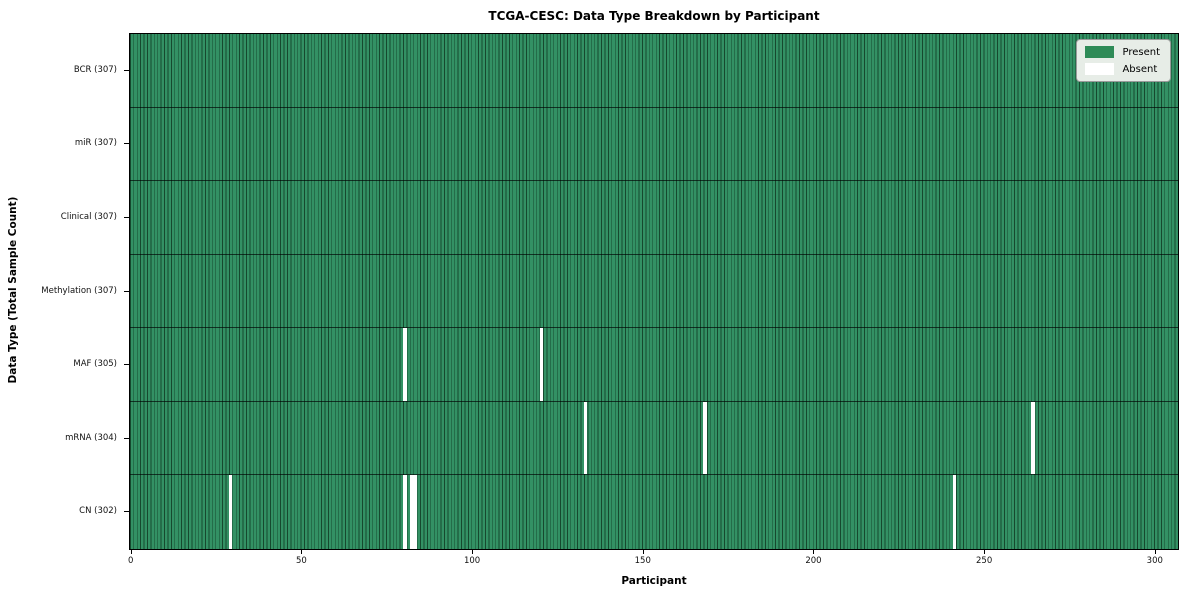 The image size is (1200, 600). Describe the element at coordinates (1123, 60) in the screenshot. I see `legend: Present Absent` at that location.